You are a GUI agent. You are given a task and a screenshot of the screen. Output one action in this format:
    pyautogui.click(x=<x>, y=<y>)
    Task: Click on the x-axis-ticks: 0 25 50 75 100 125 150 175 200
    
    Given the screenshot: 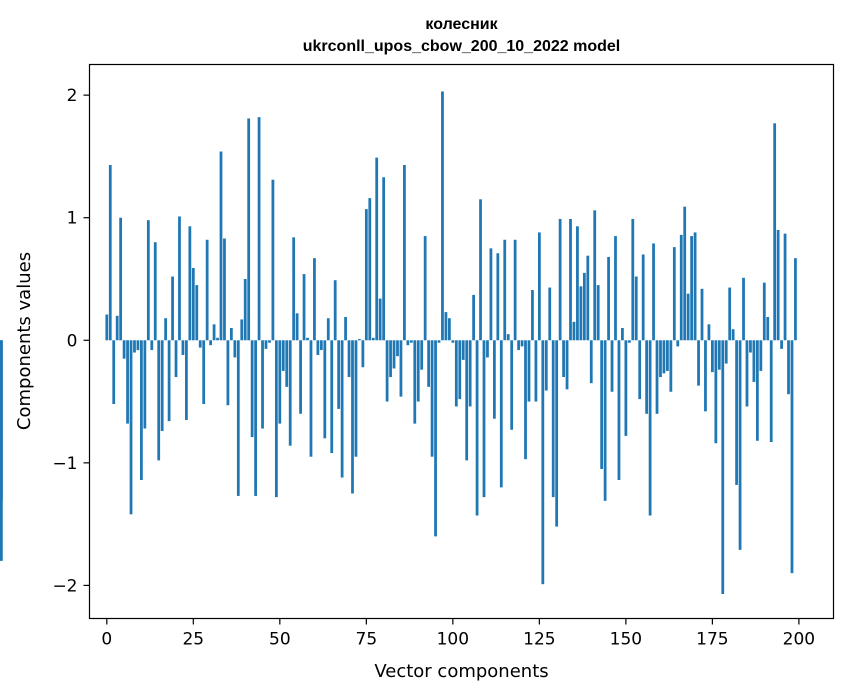 What is the action you would take?
    pyautogui.click(x=458, y=634)
    